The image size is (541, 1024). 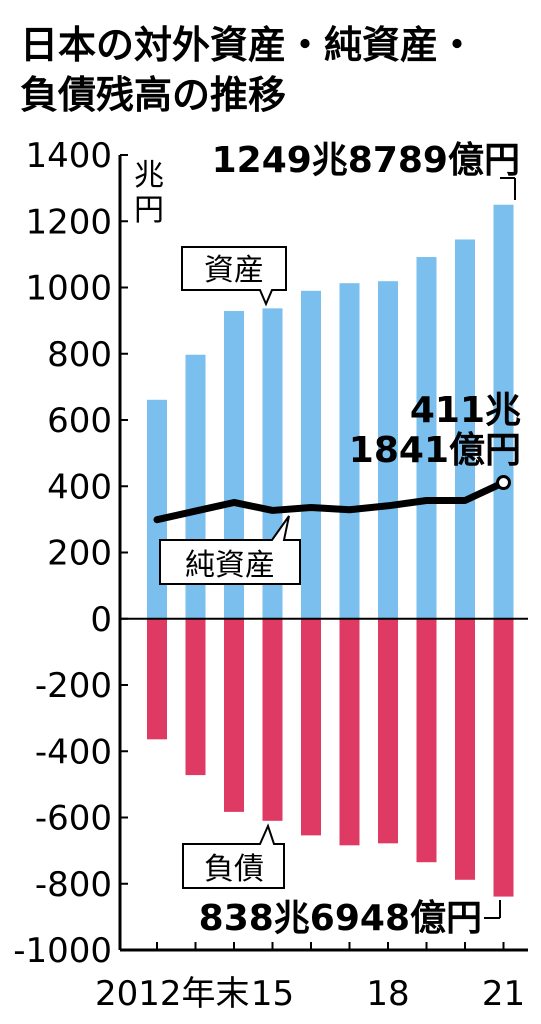 What do you see at coordinates (248, 45) in the screenshot?
I see `chart-title-line1: 日本の対外資産・純資産・` at bounding box center [248, 45].